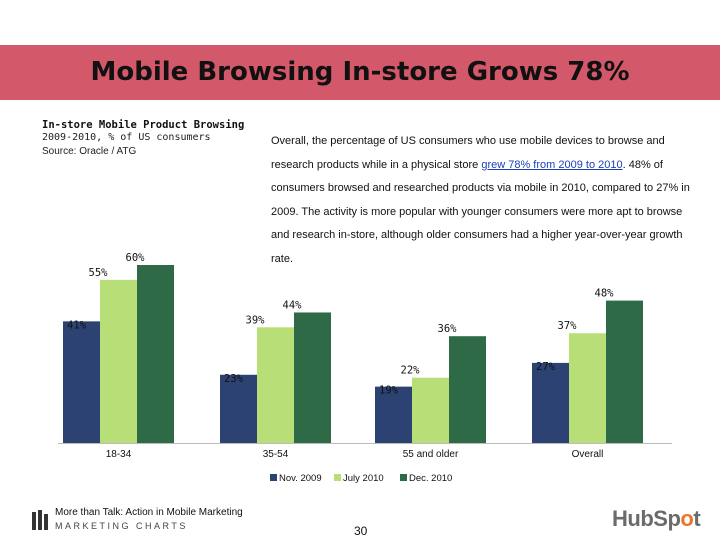  Describe the element at coordinates (552, 164) in the screenshot. I see `summary-link: grew 78% from 2009 to 2010` at that location.